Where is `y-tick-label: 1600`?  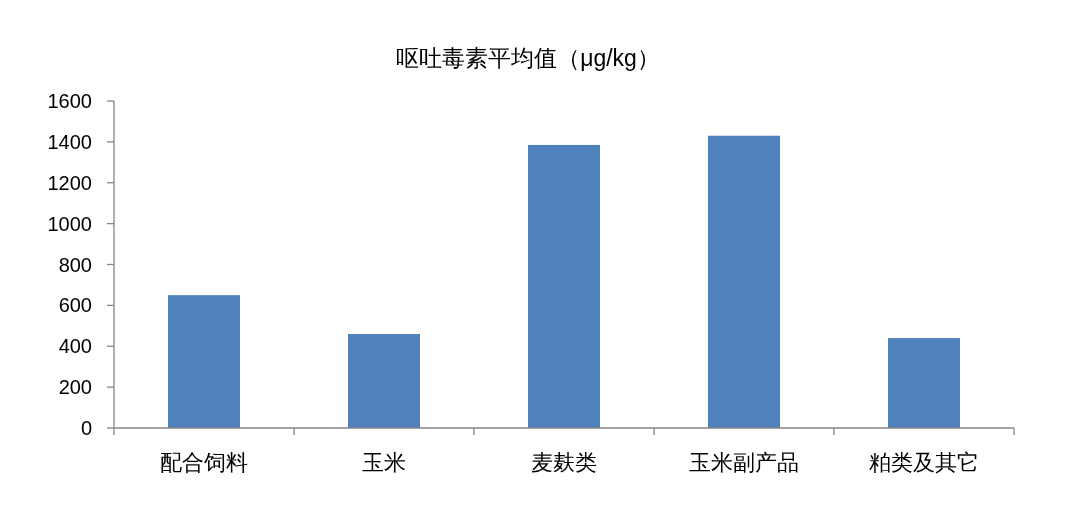 y-tick-label: 1600 is located at coordinates (69, 101).